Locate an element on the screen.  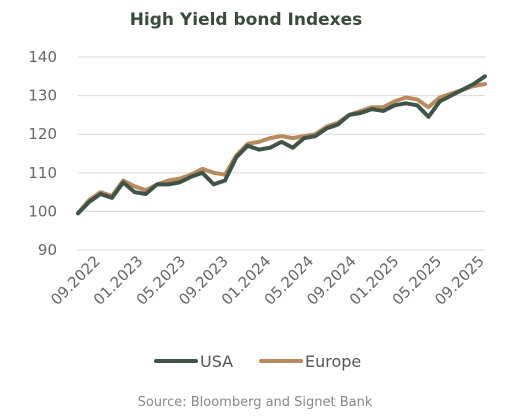
chart-title: High Yield bond Indexes is located at coordinates (246, 20).